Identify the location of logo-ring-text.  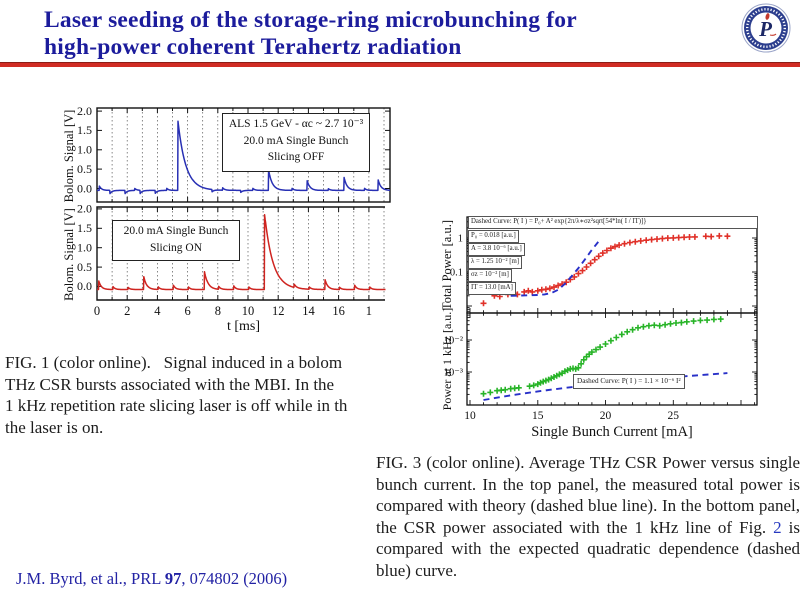
(766, 28).